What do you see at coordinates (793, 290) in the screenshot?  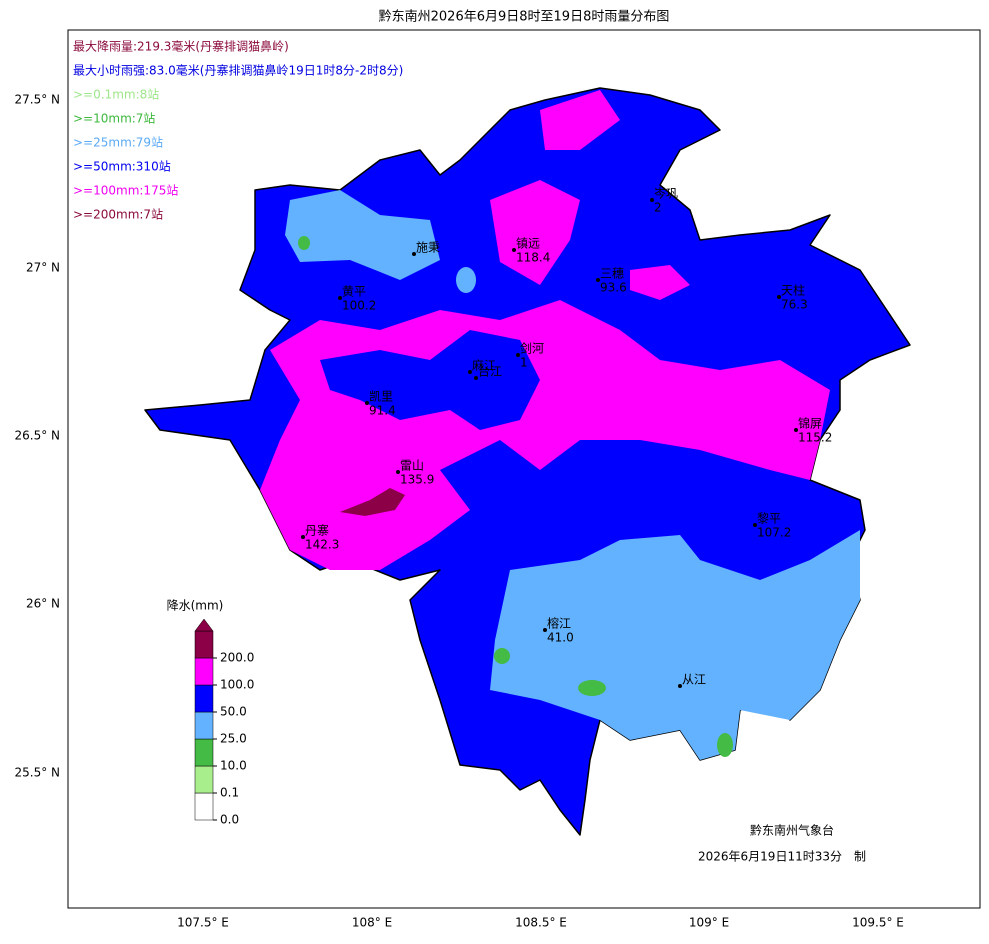 I see `station-name: 天柱` at bounding box center [793, 290].